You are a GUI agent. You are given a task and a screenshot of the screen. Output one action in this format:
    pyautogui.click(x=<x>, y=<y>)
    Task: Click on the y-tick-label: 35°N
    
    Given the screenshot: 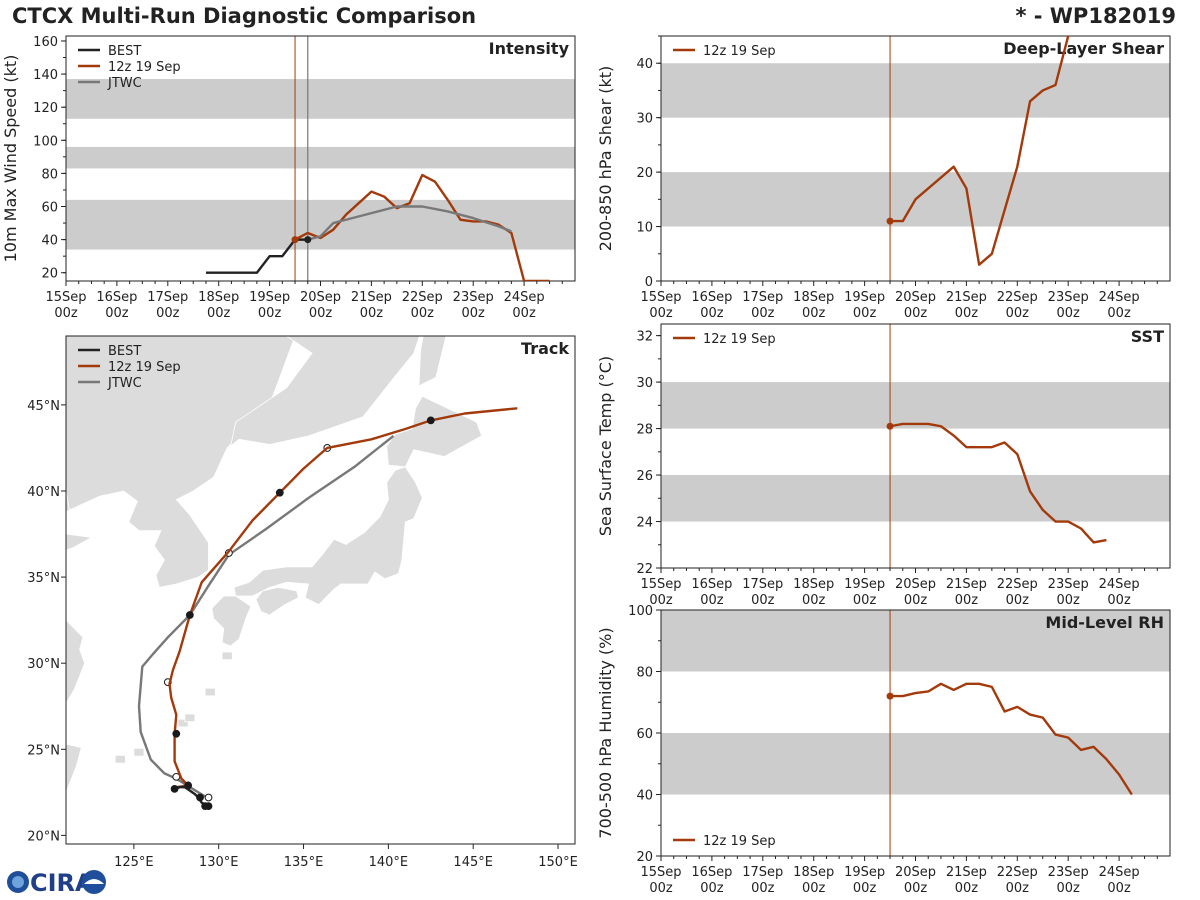 What is the action you would take?
    pyautogui.click(x=43, y=578)
    